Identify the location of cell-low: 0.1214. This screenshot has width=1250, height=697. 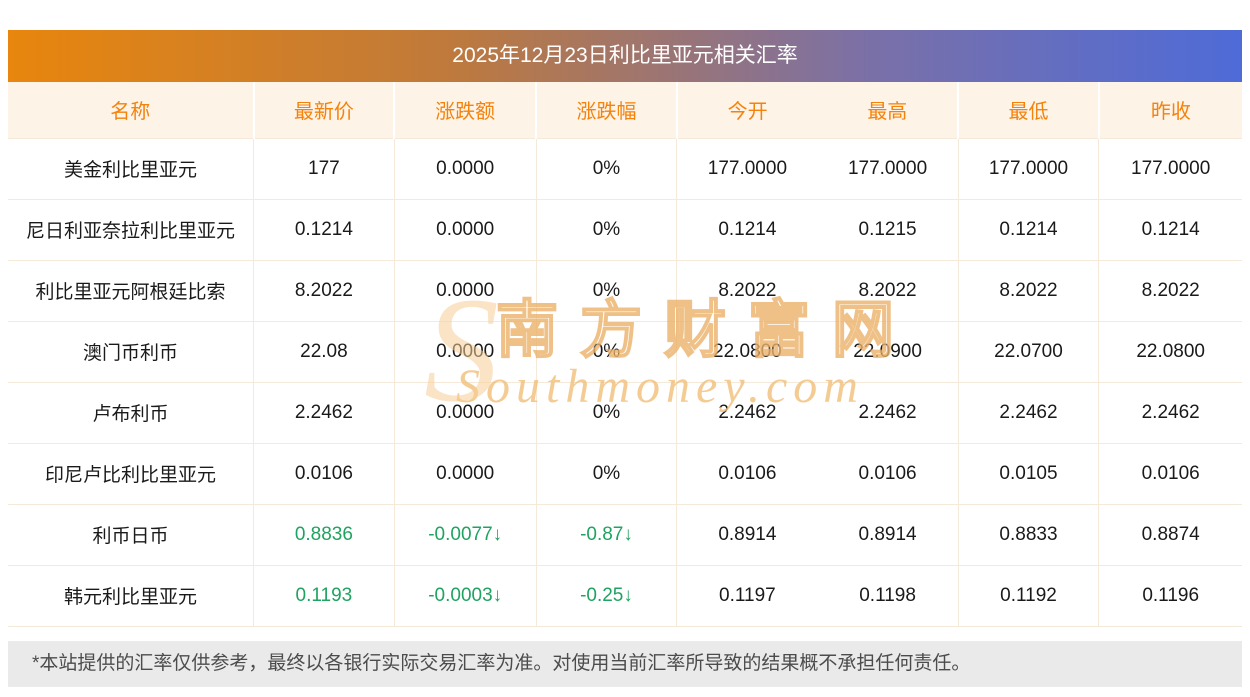
(1029, 230).